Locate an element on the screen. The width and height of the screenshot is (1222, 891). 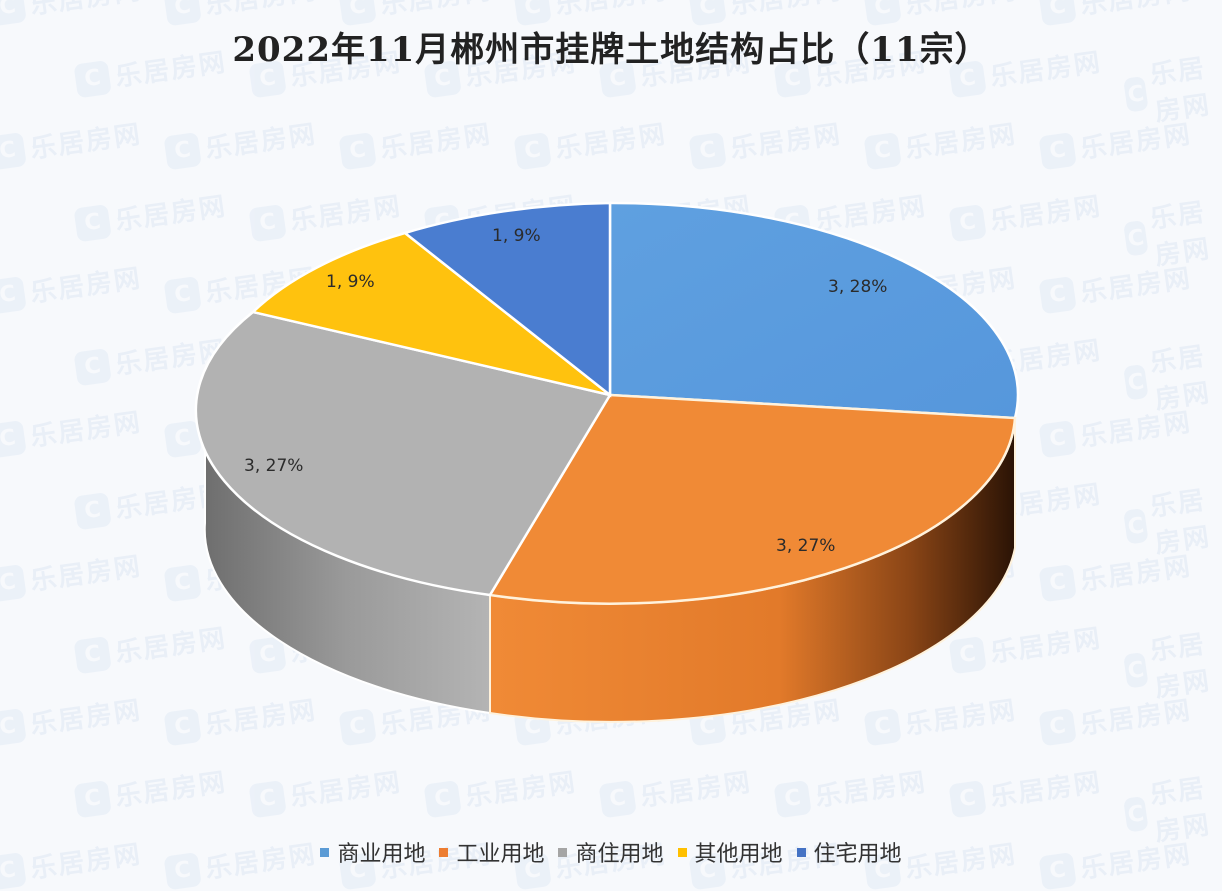
data-label-shangye: 3, 28% is located at coordinates (858, 287).